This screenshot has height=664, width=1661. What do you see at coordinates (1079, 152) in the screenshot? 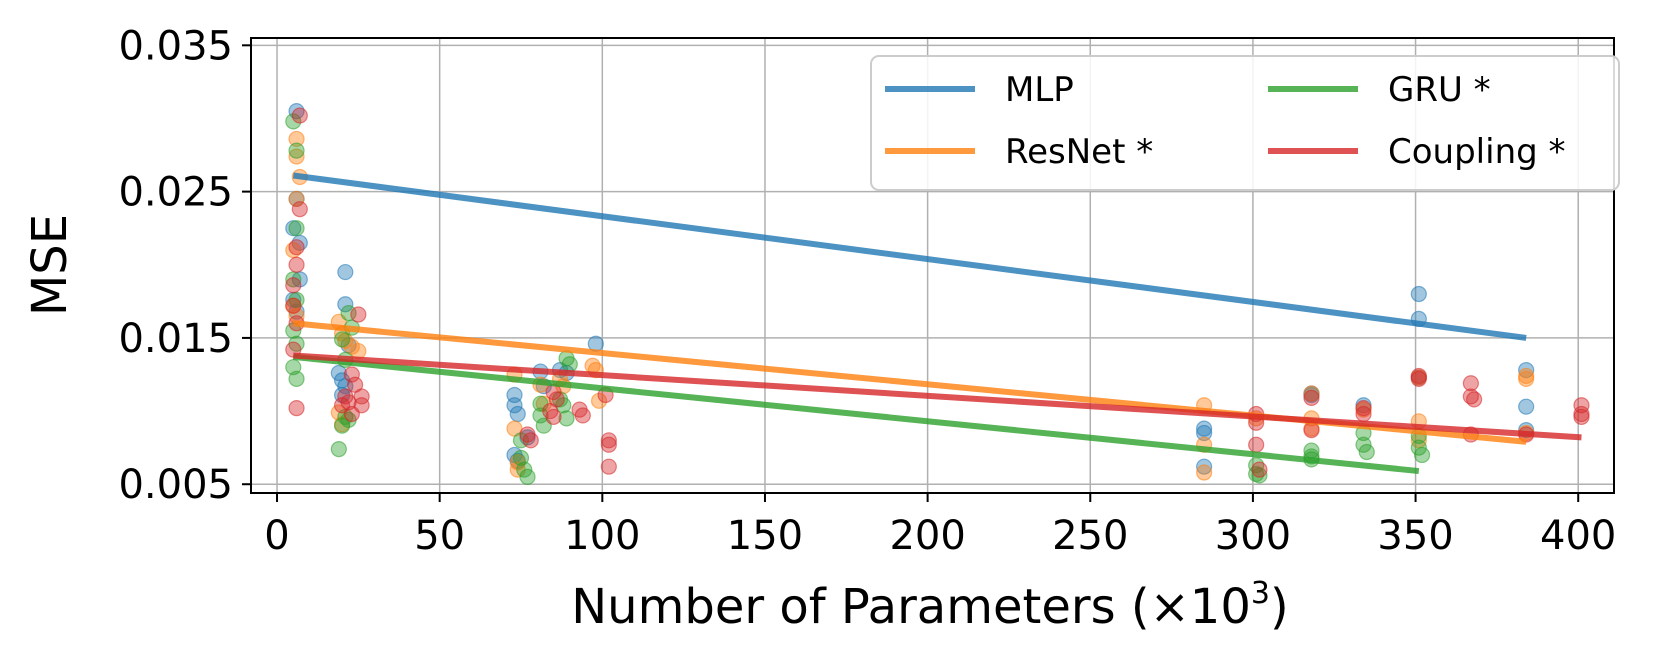
I see `legend-label-resnet: ResNet *` at bounding box center [1079, 152].